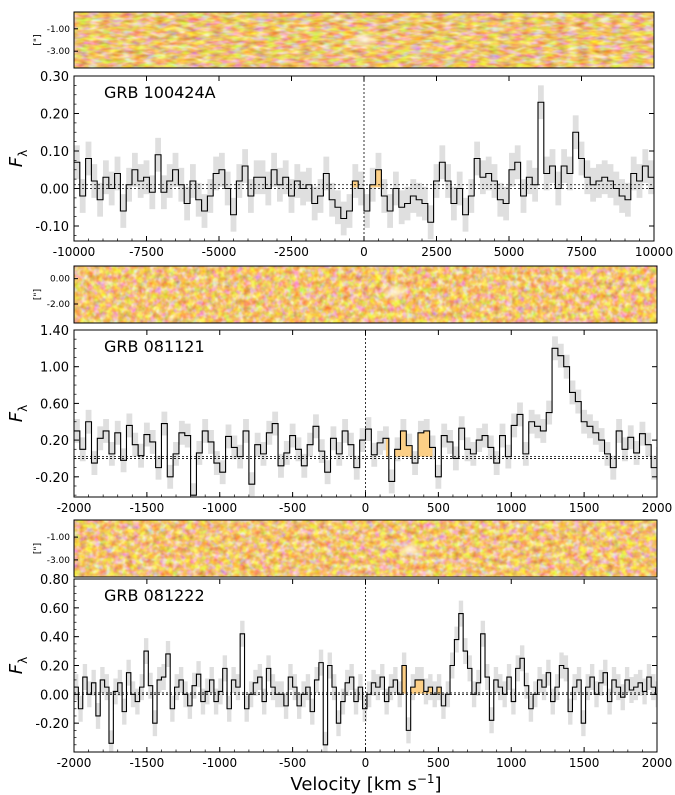 This screenshot has height=795, width=675. Describe the element at coordinates (581, 252) in the screenshot. I see `xtick-label: 7500` at that location.